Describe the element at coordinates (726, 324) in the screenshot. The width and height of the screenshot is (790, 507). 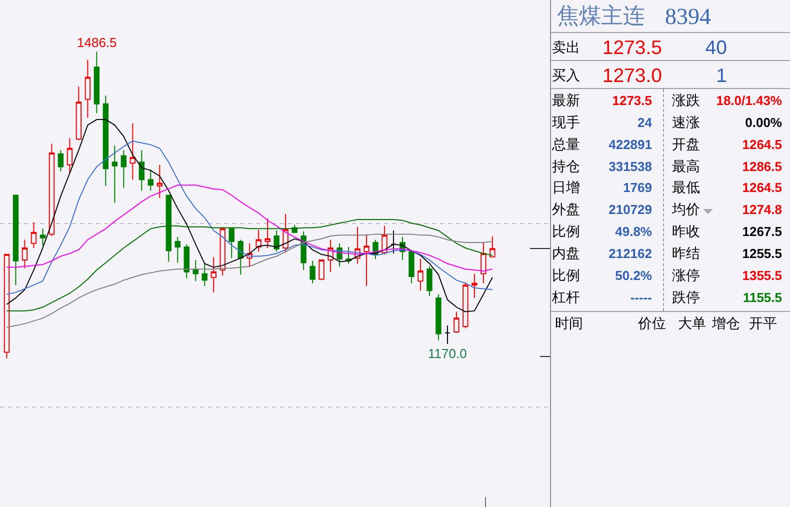
I see `text: 增仓` at that location.